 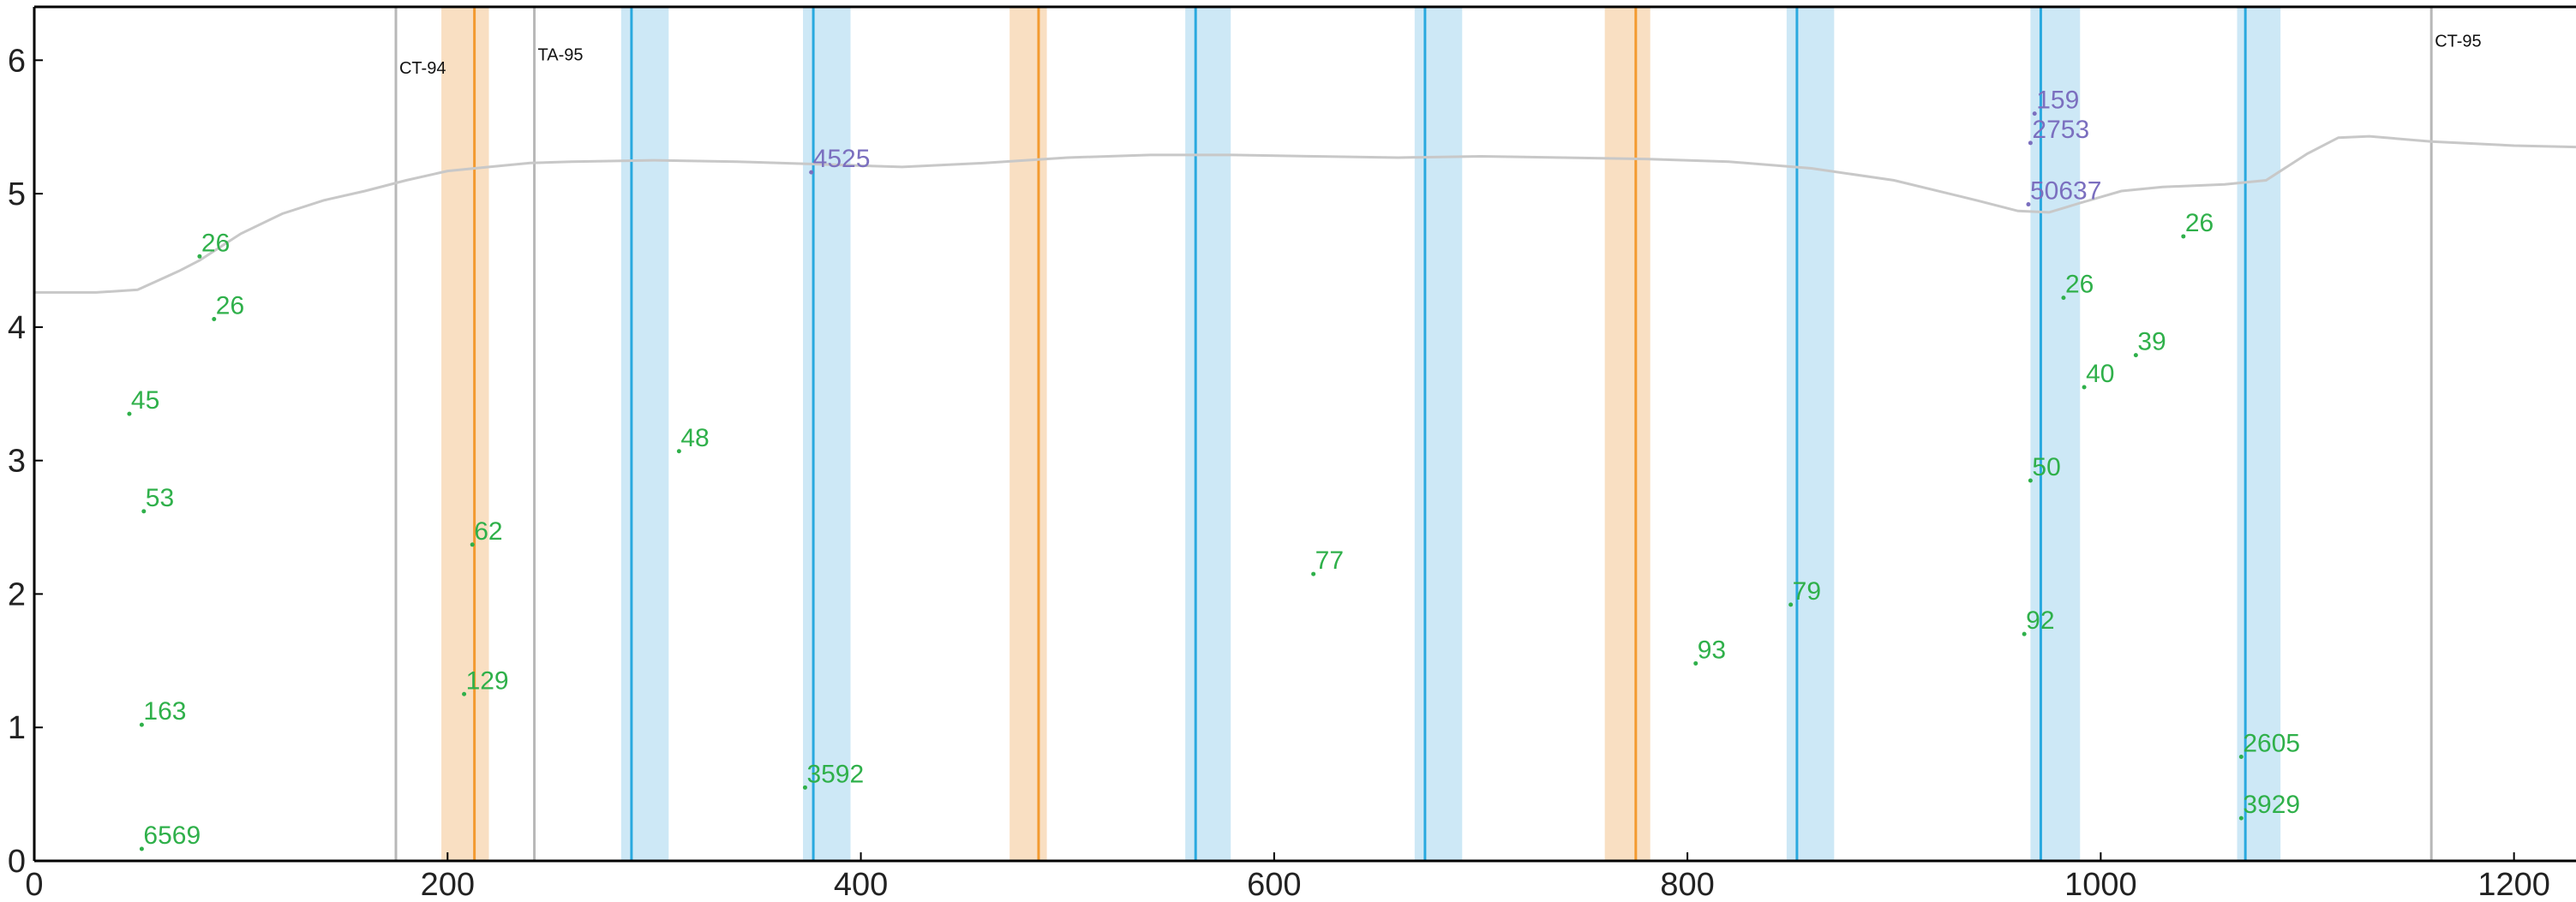 What do you see at coordinates (842, 159) in the screenshot?
I see `data-point-label: 4525` at bounding box center [842, 159].